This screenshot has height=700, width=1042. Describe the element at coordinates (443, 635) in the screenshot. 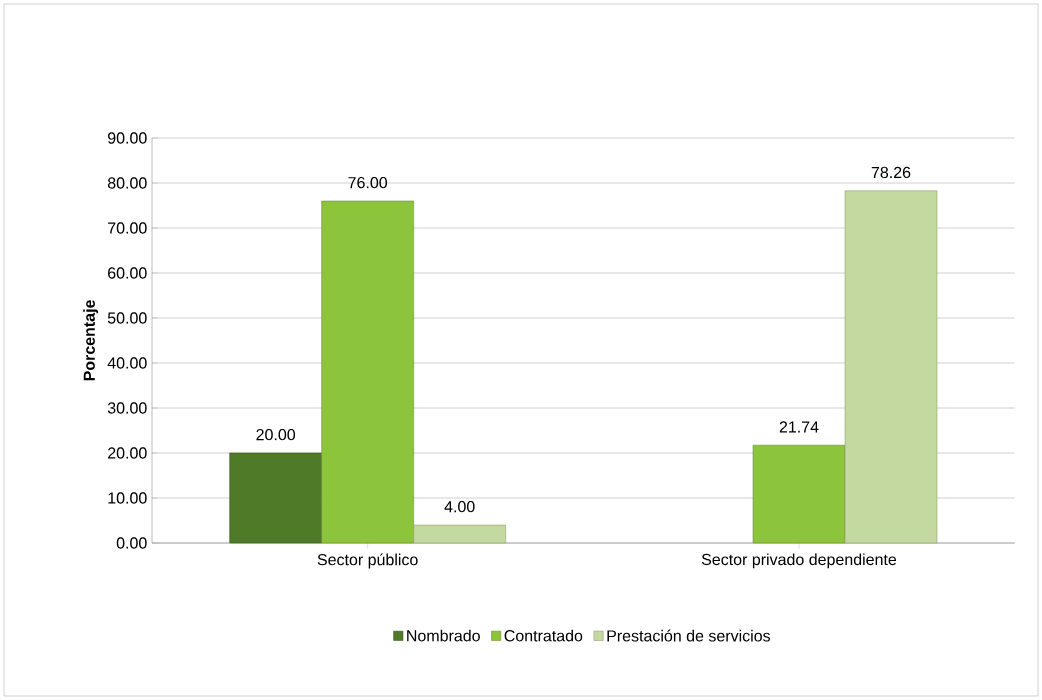

I see `legend-label: Nombrado` at that location.